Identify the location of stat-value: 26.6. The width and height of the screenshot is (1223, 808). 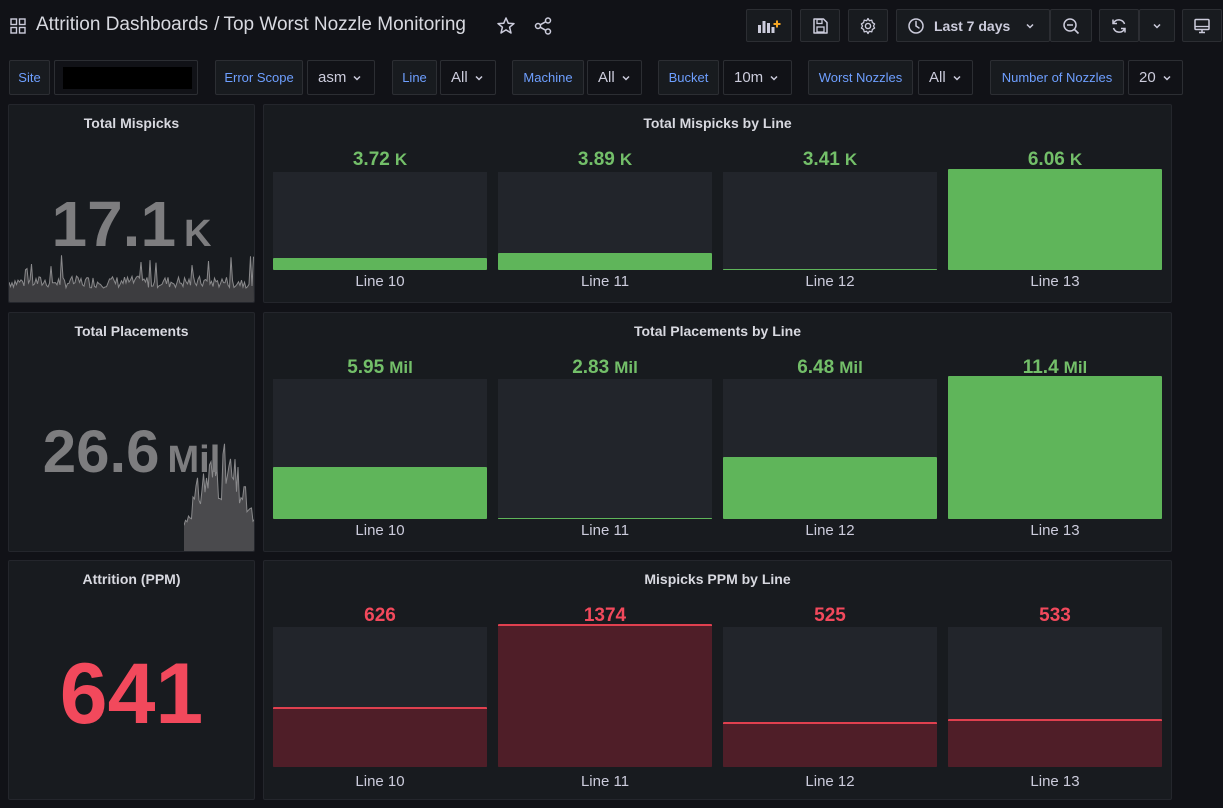
(101, 451).